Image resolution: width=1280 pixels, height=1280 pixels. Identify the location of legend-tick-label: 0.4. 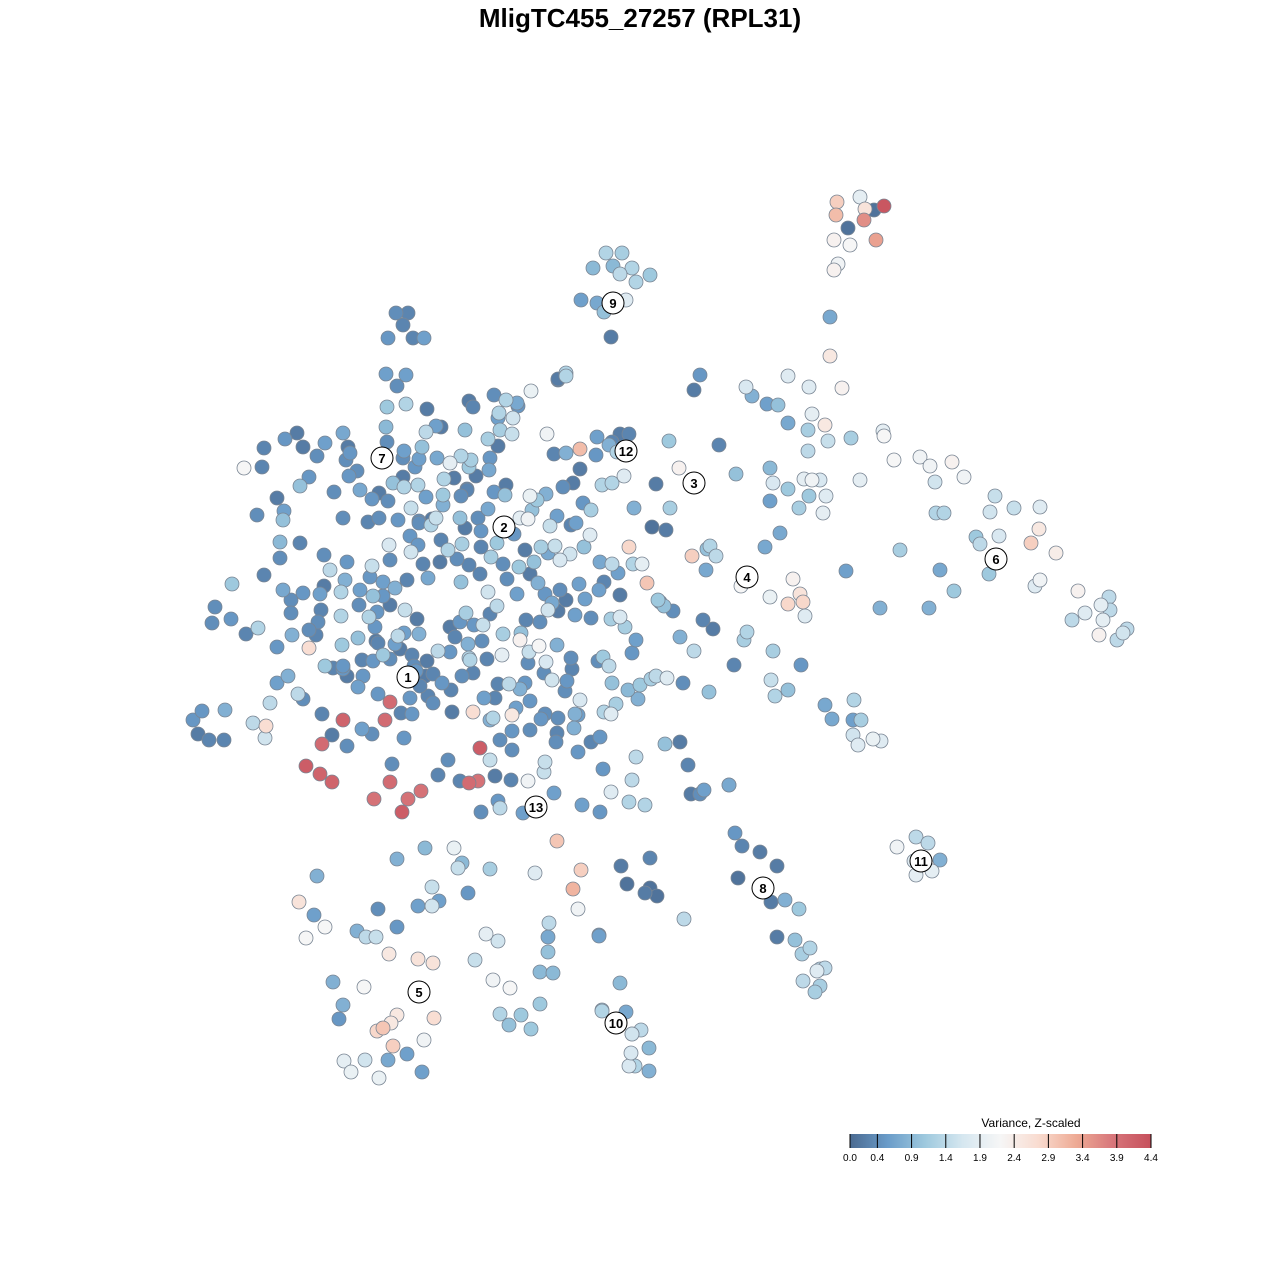
(877, 1158).